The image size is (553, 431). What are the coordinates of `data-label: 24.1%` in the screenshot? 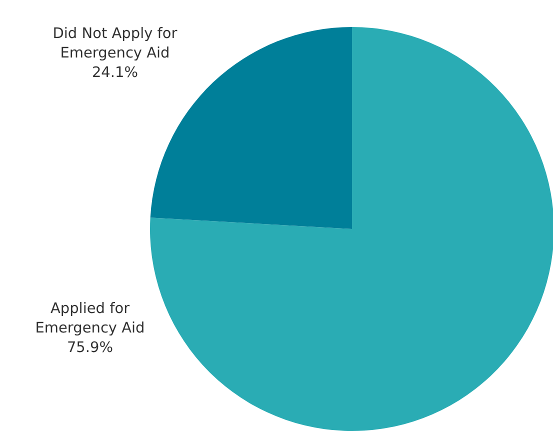 It's located at (115, 73).